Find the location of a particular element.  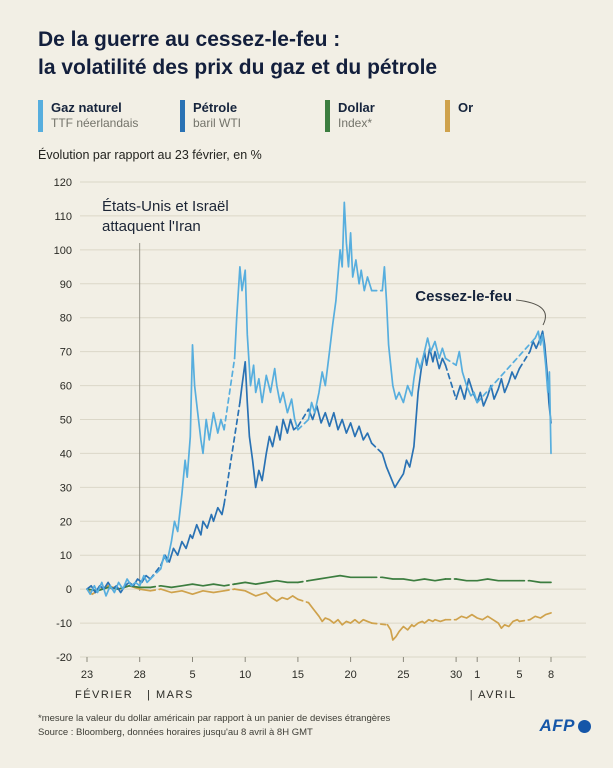

legend-label-gas: Gaz naturel is located at coordinates (86, 107).